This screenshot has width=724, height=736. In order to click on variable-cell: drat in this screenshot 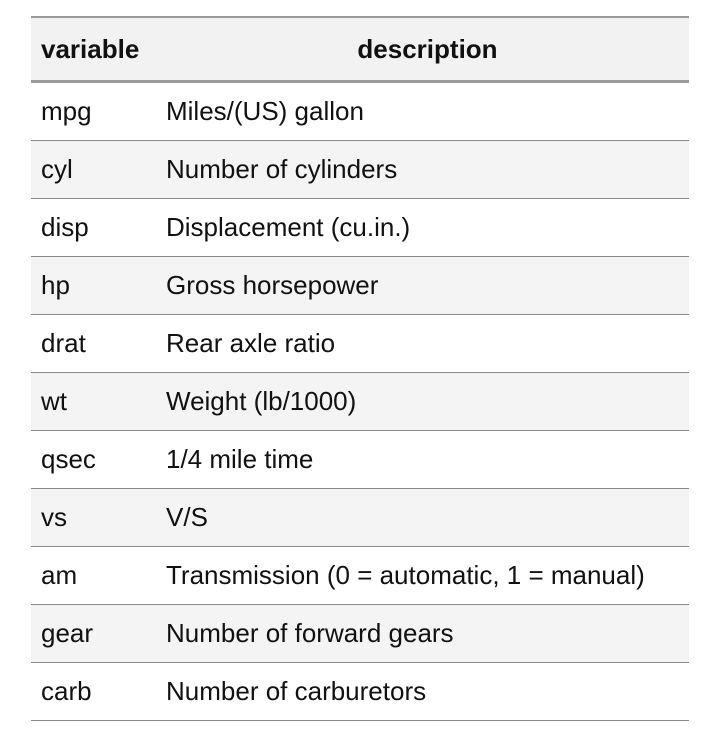, I will do `click(98, 343)`.